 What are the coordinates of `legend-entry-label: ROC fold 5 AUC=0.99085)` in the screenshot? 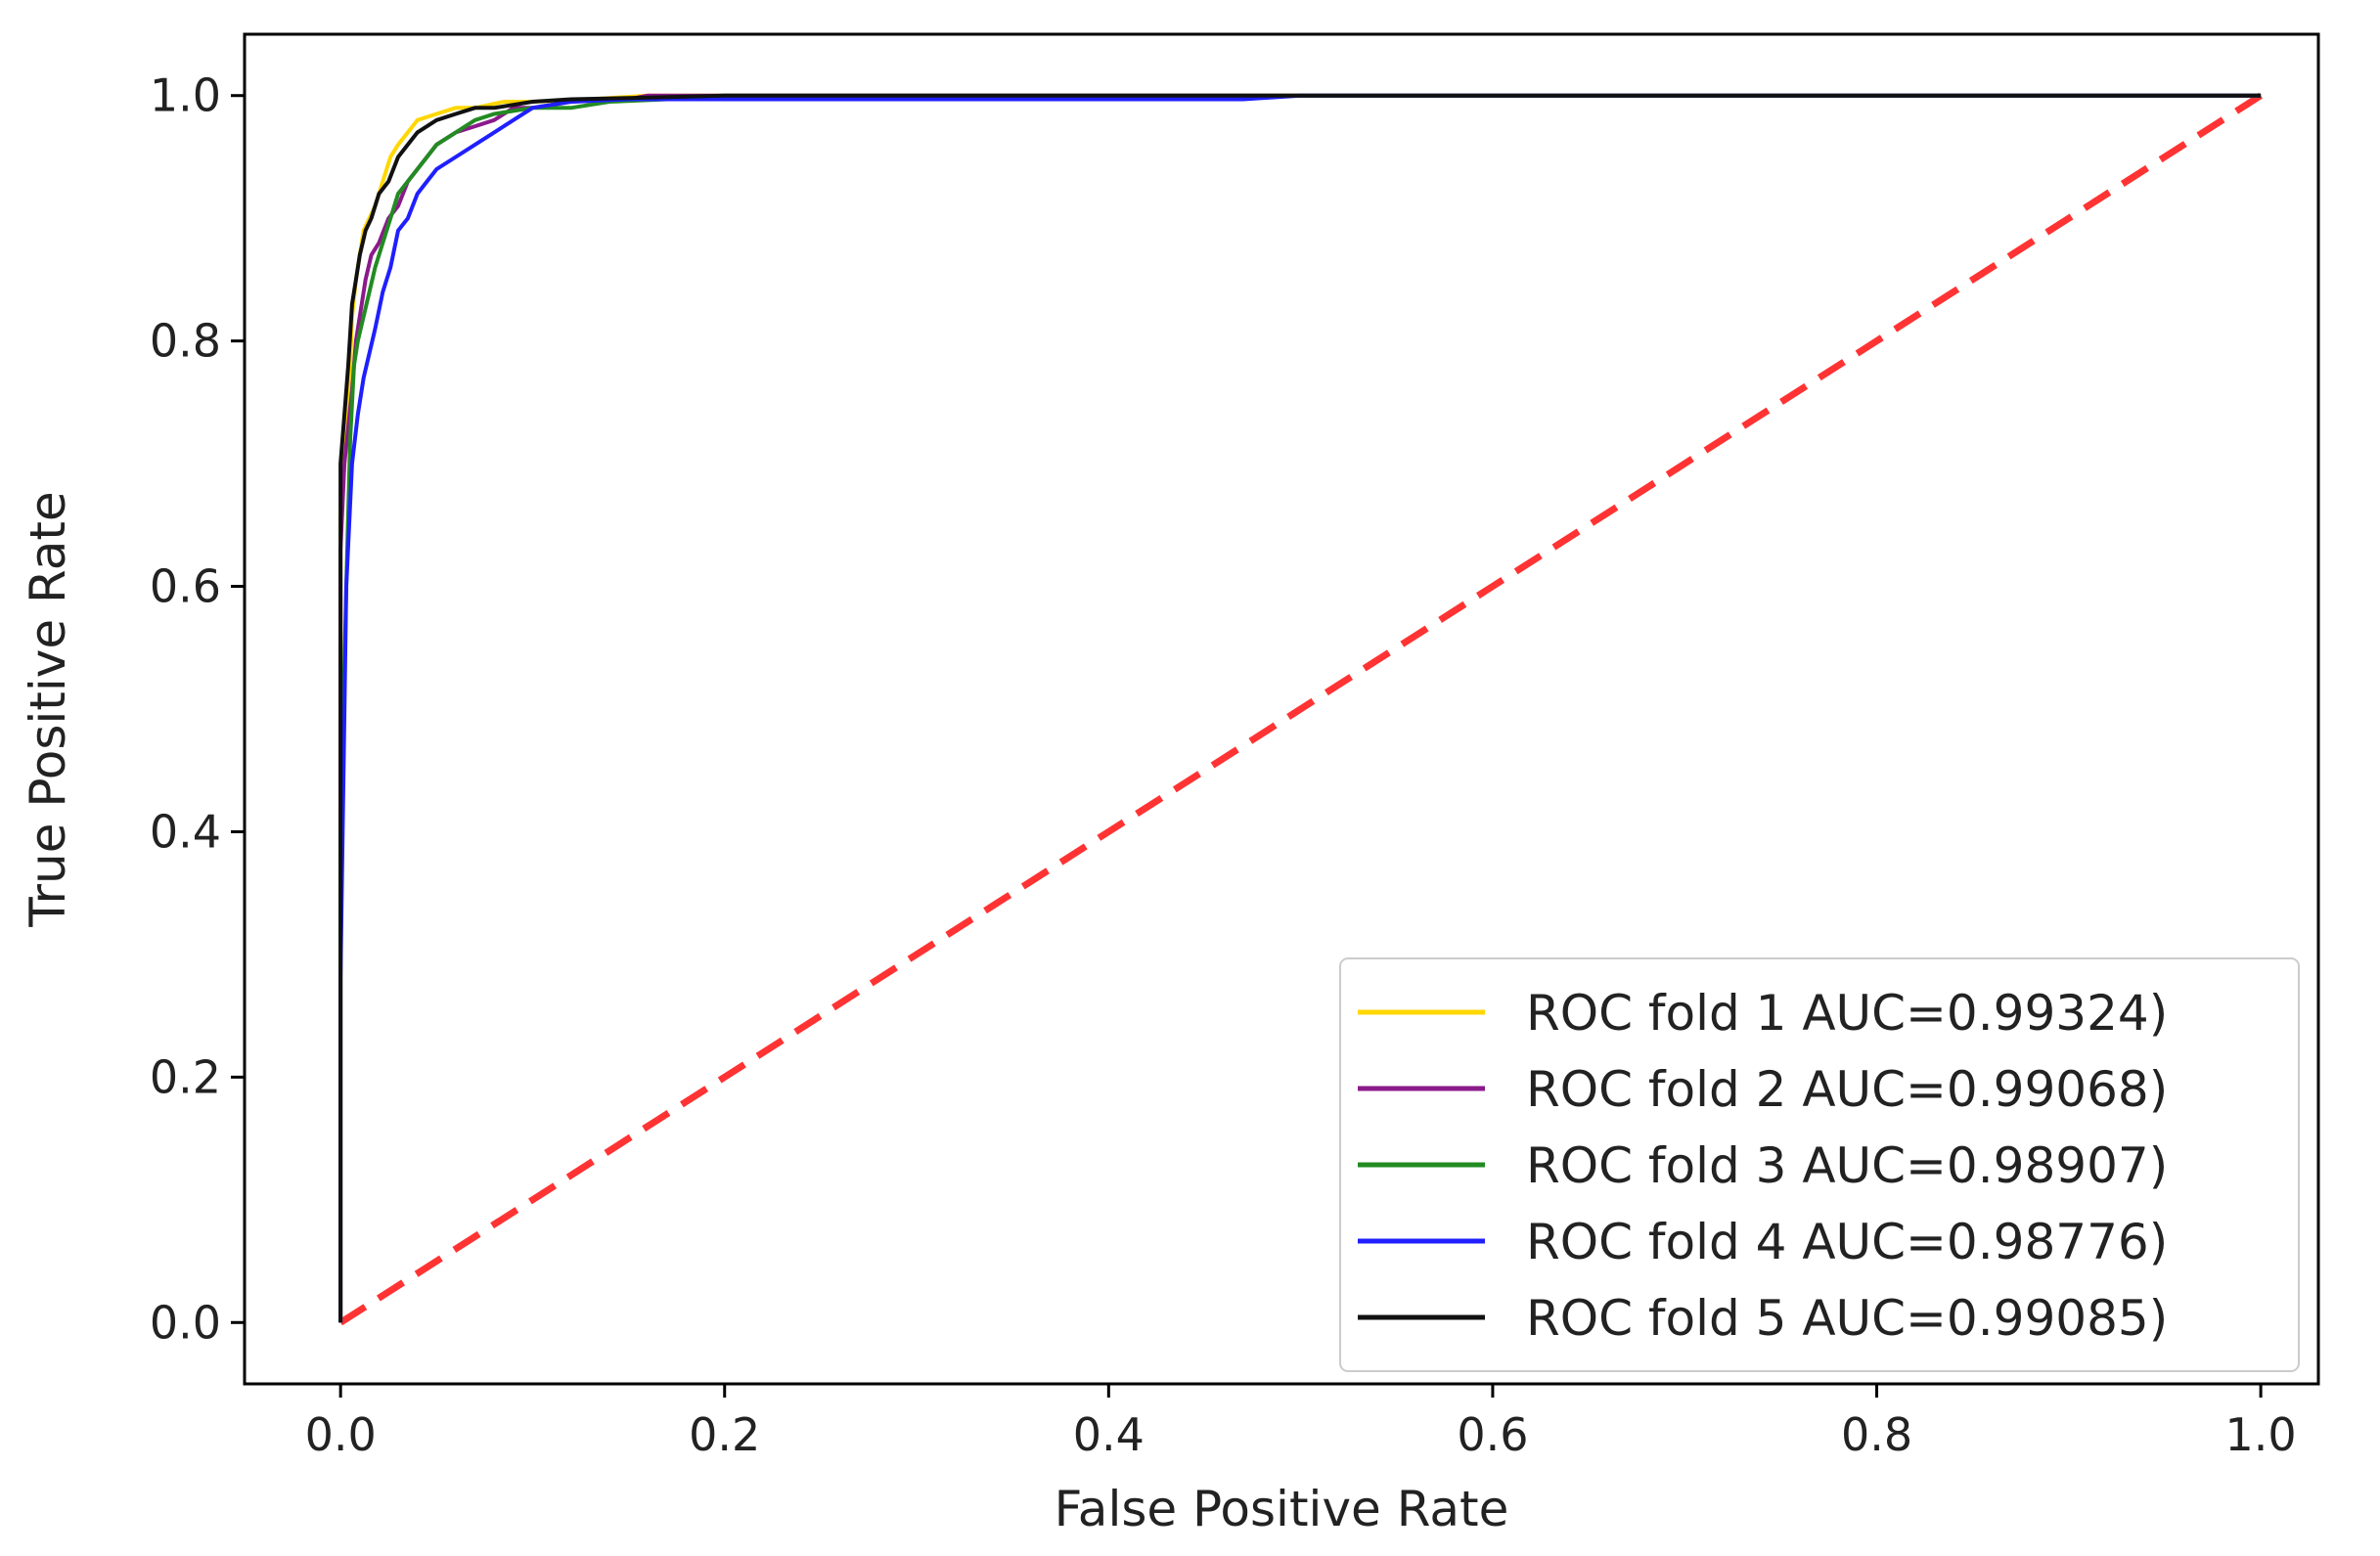 It's located at (1847, 1318).